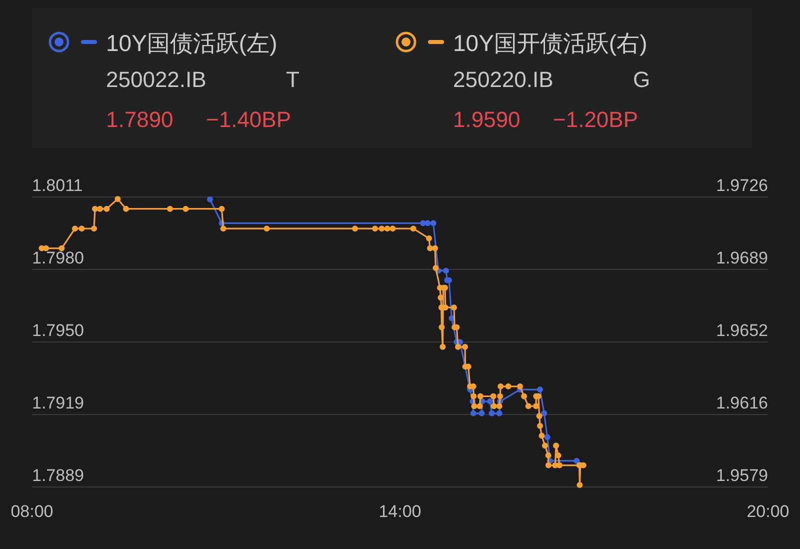 The image size is (800, 549). I want to click on y2-tick-label: 1.9616, so click(742, 402).